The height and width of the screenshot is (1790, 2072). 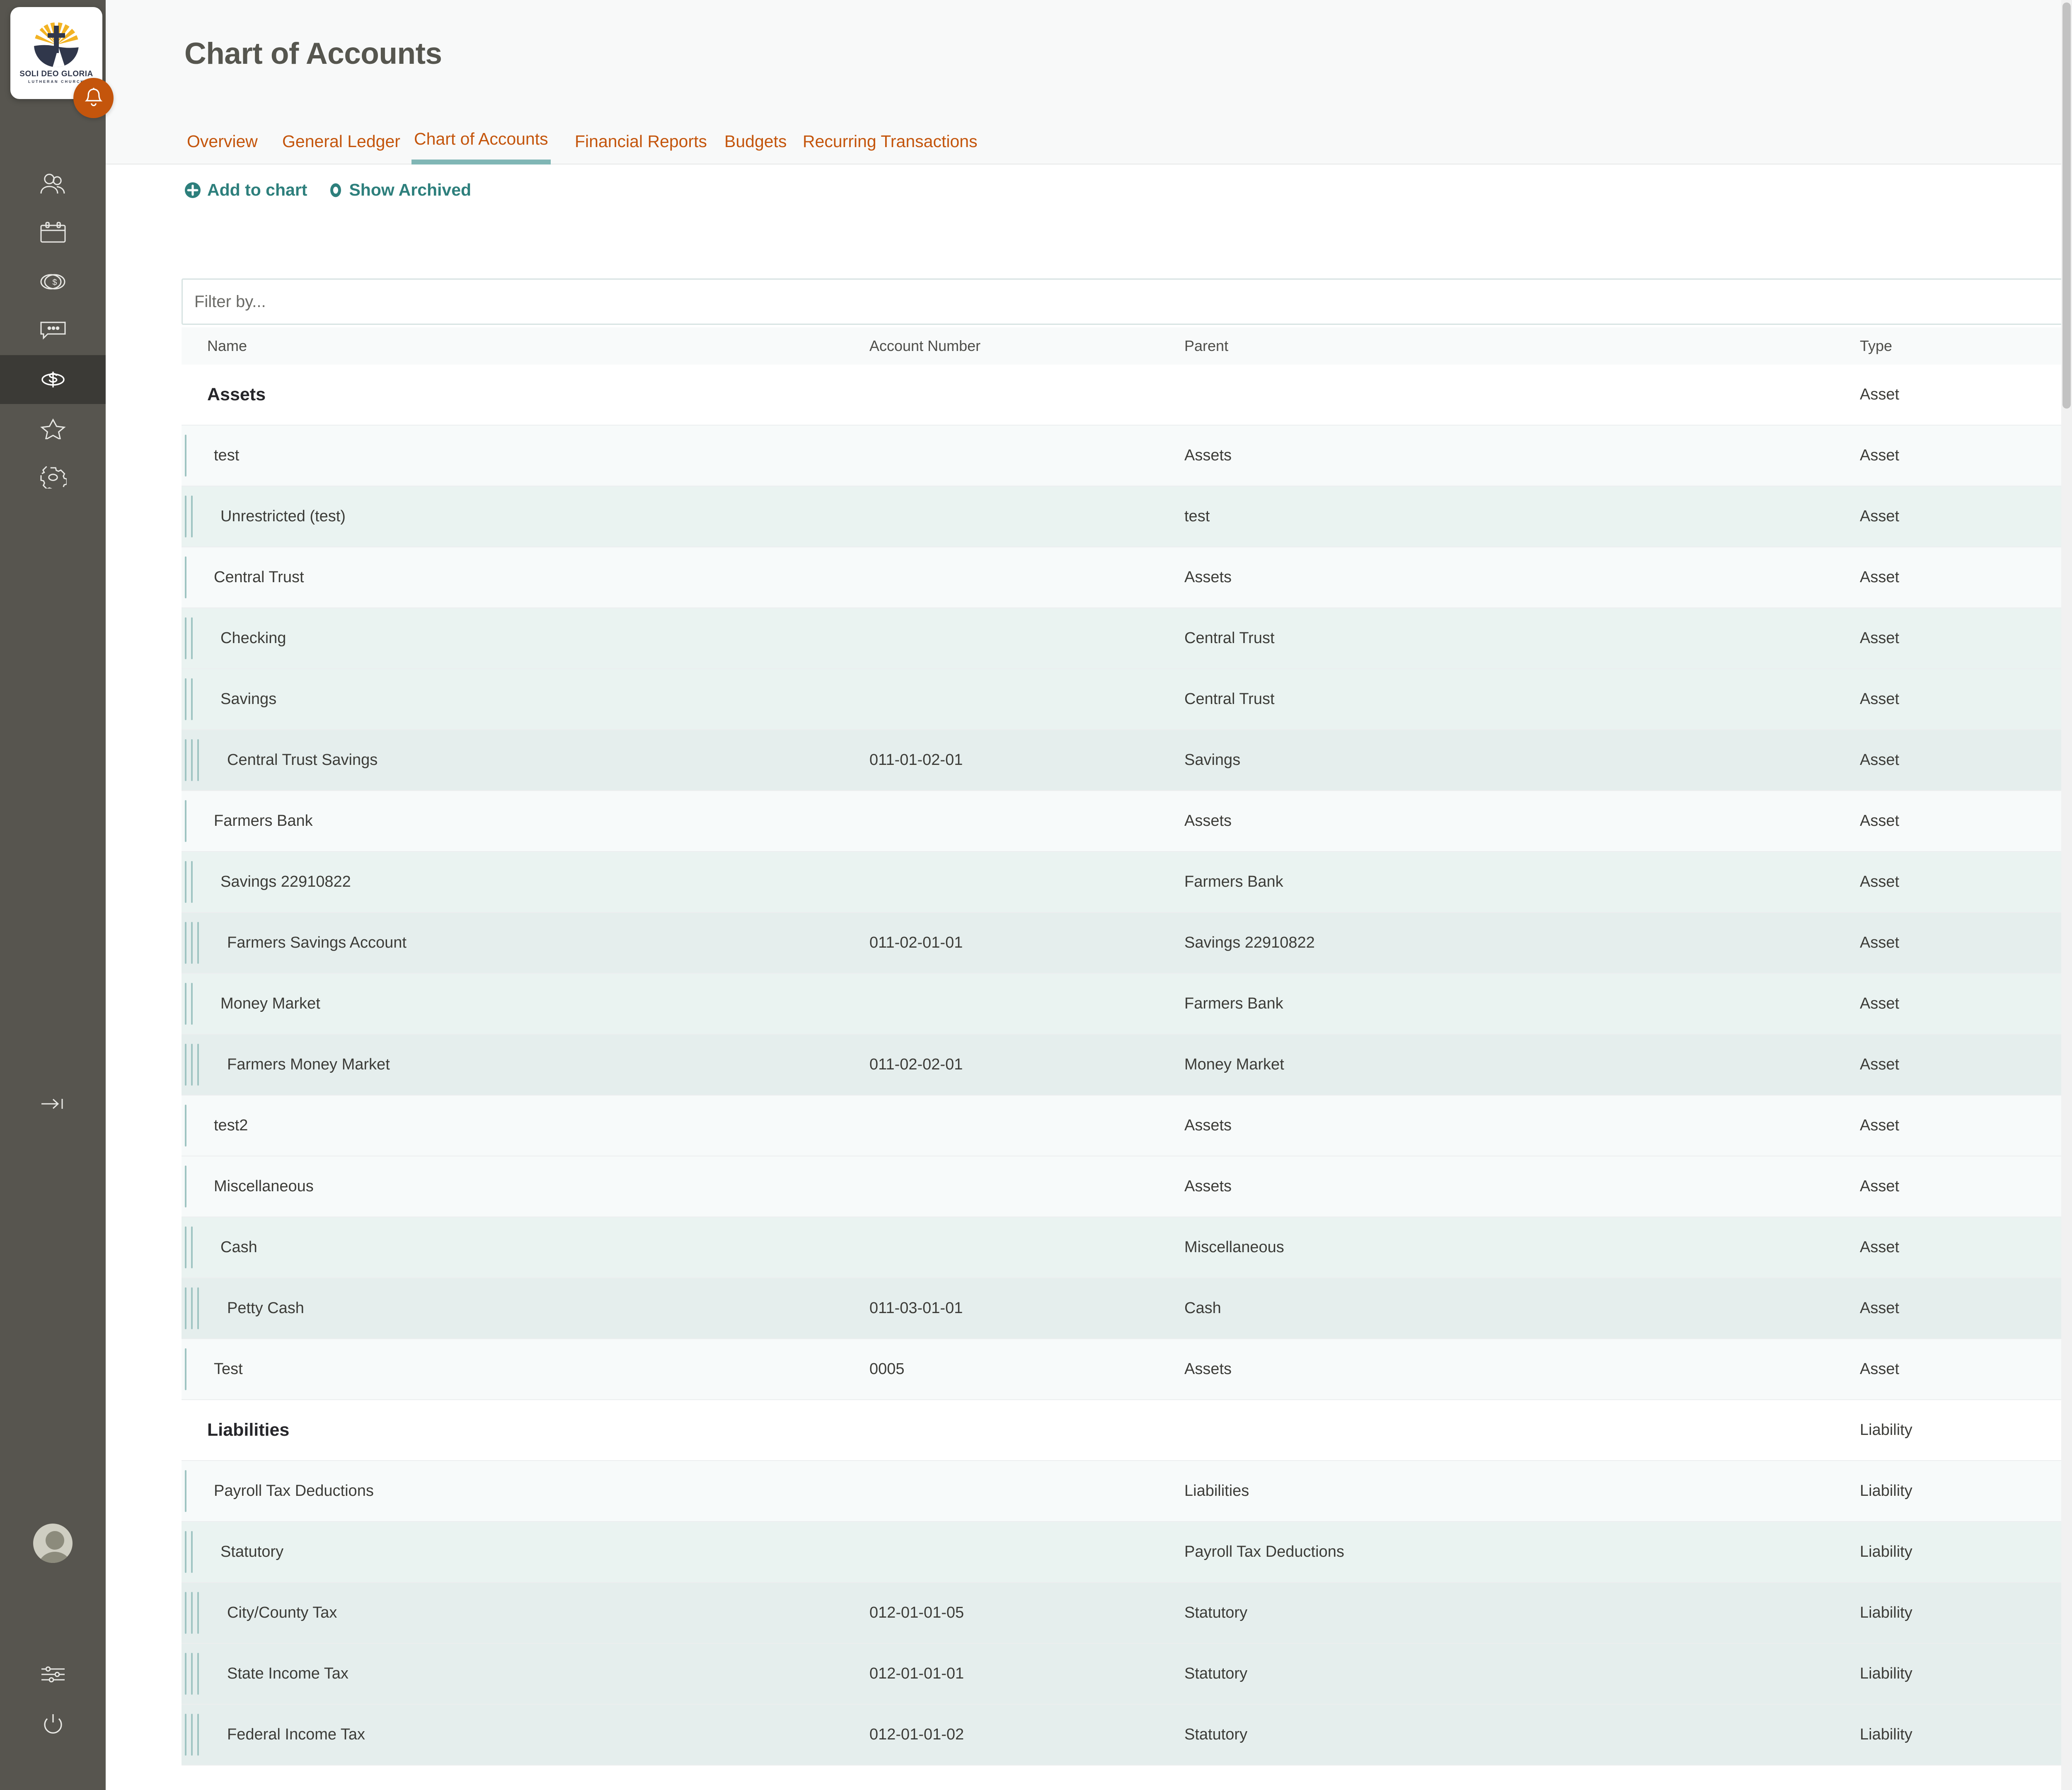 What do you see at coordinates (53, 233) in the screenshot?
I see `sidebar-item-calendar` at bounding box center [53, 233].